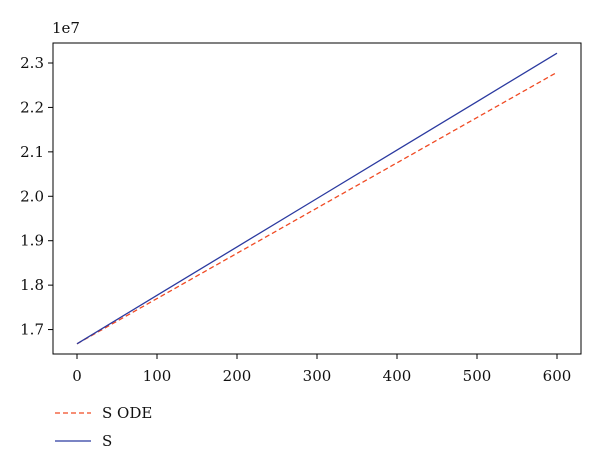 The height and width of the screenshot is (470, 600). What do you see at coordinates (127, 413) in the screenshot?
I see `legend-label: S ODE` at bounding box center [127, 413].